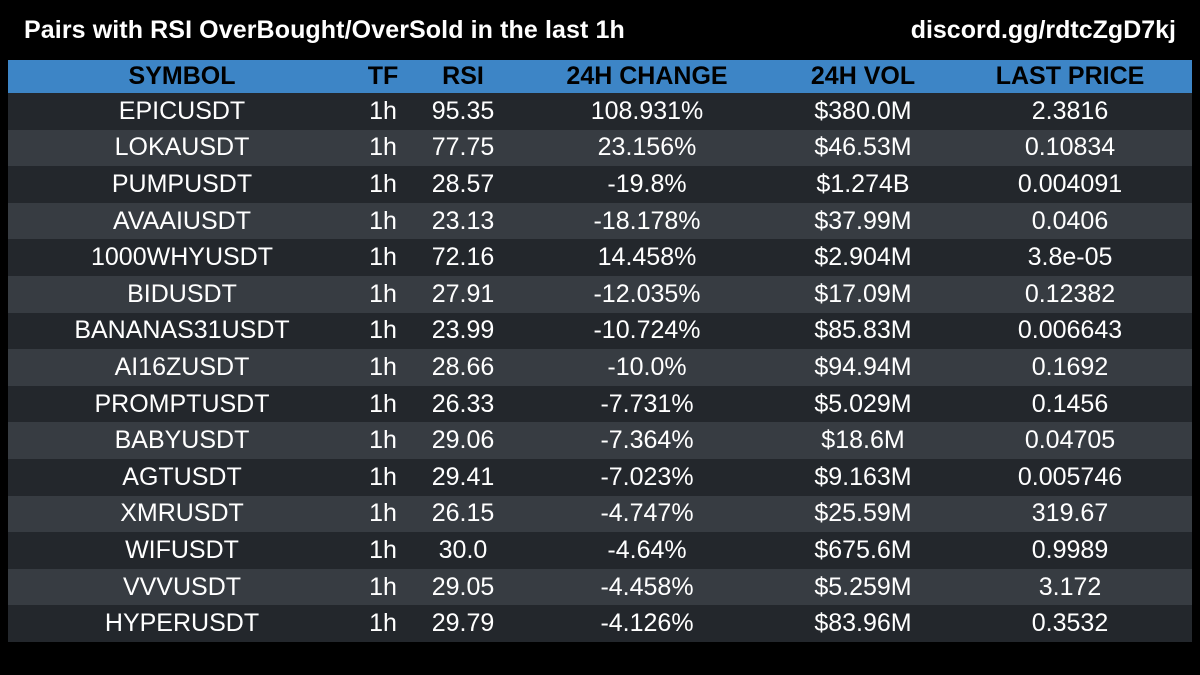 The image size is (1200, 675). I want to click on symbol-cell: 1000WHYUSDT, so click(182, 257).